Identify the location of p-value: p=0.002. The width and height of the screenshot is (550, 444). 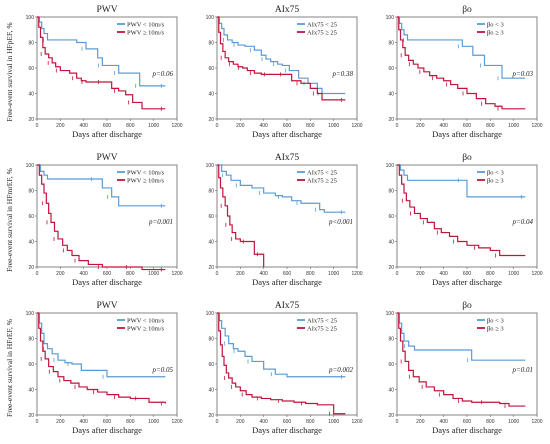
(340, 370).